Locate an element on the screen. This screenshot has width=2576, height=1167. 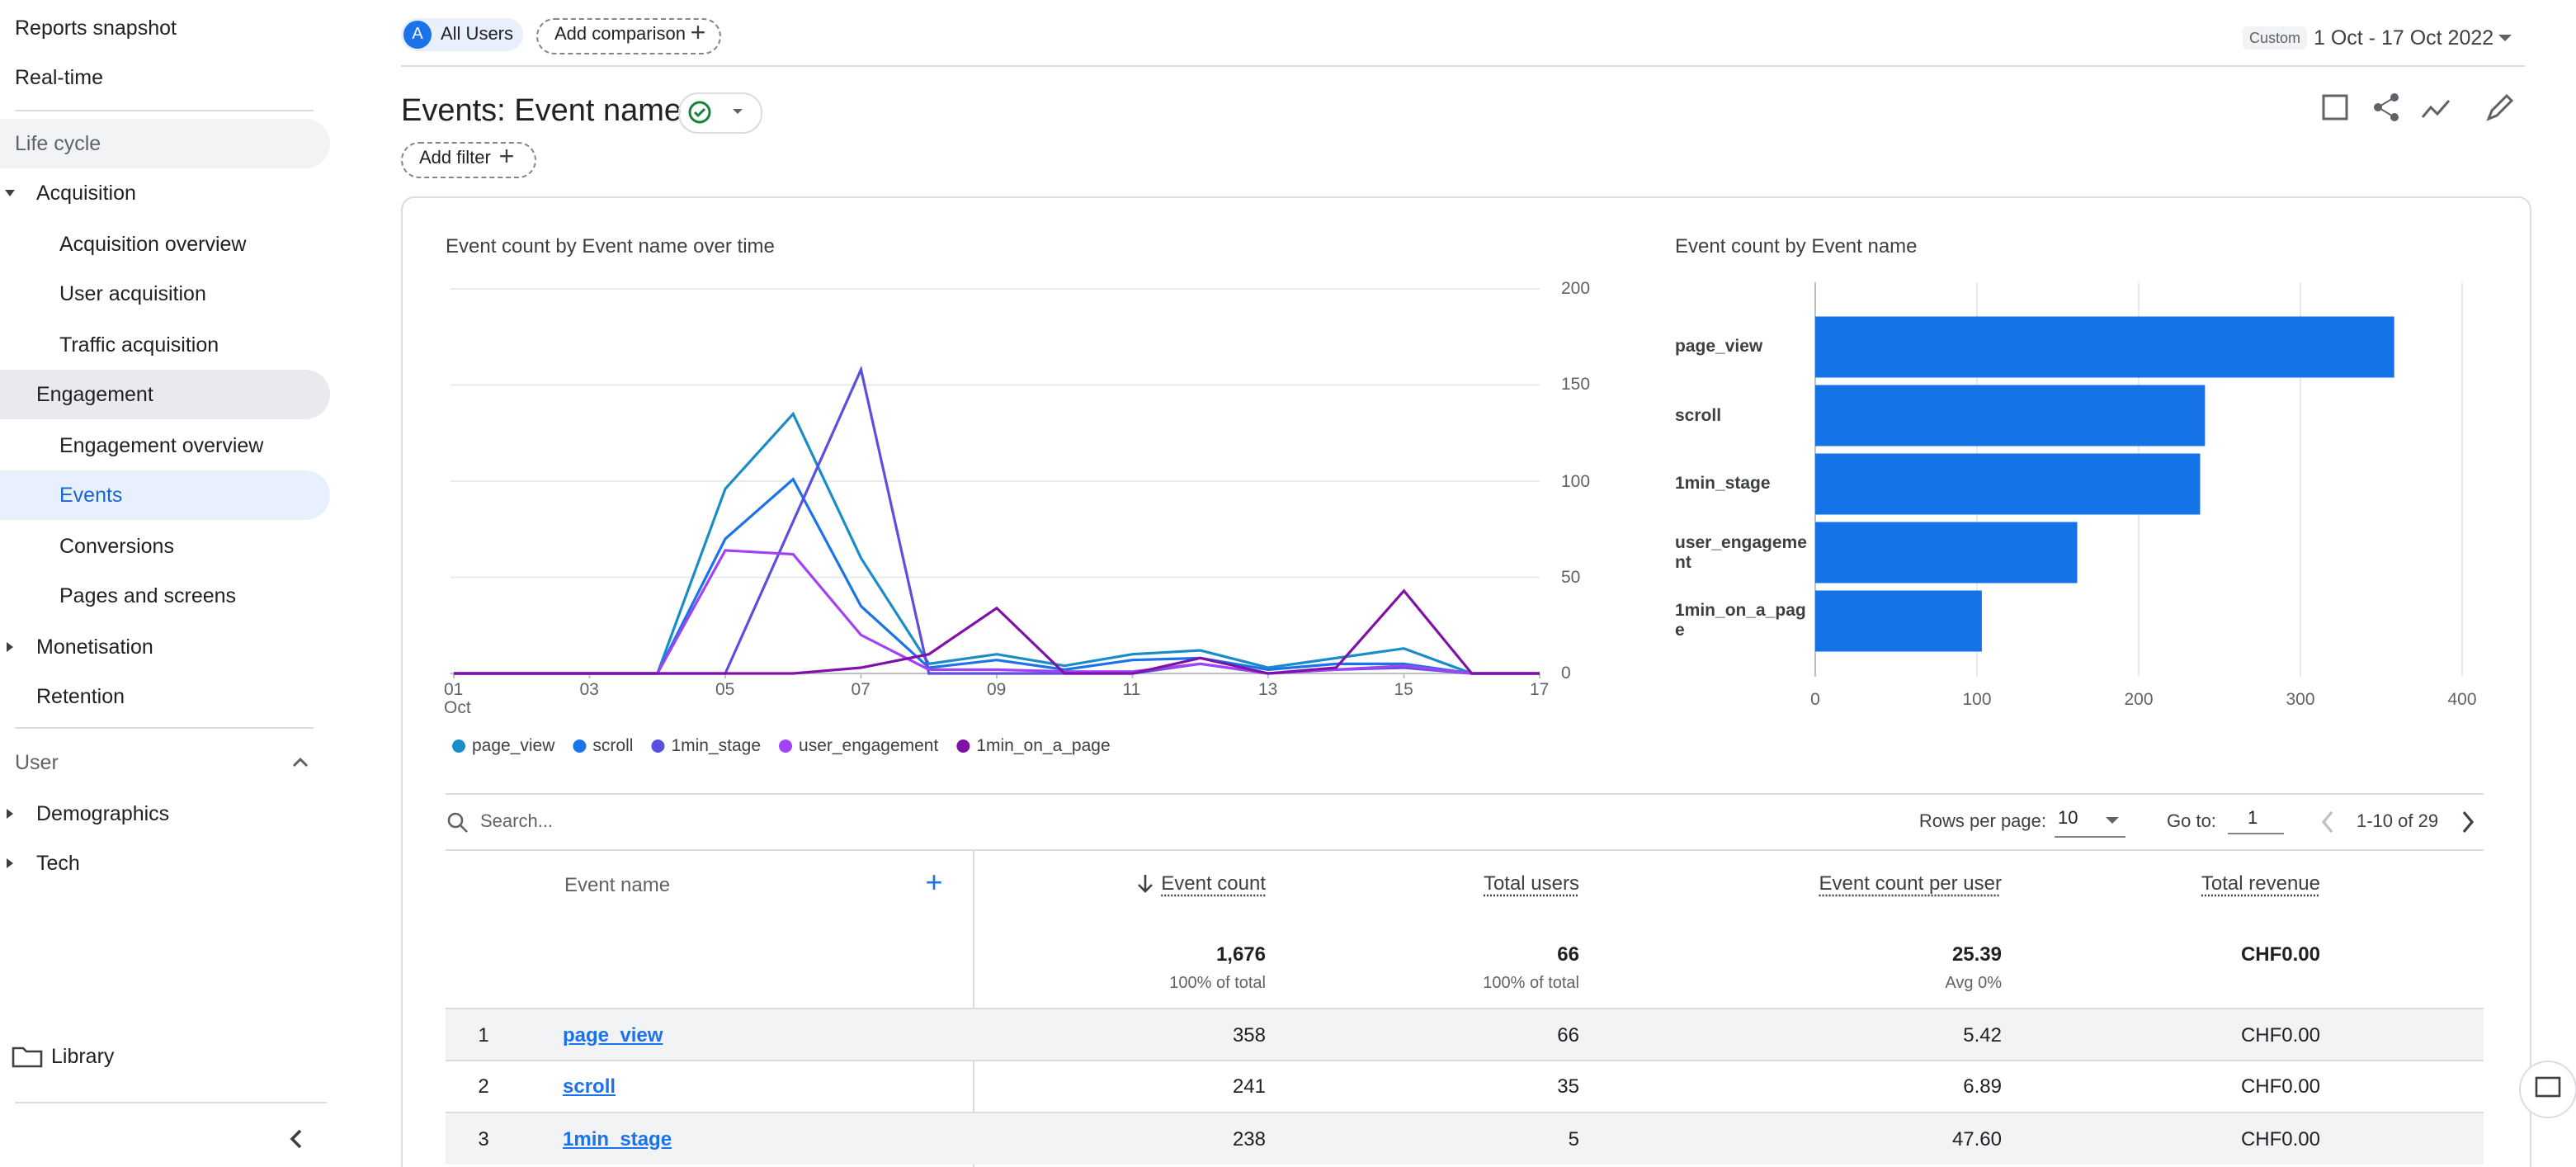
rows-select: 10 is located at coordinates (2068, 819).